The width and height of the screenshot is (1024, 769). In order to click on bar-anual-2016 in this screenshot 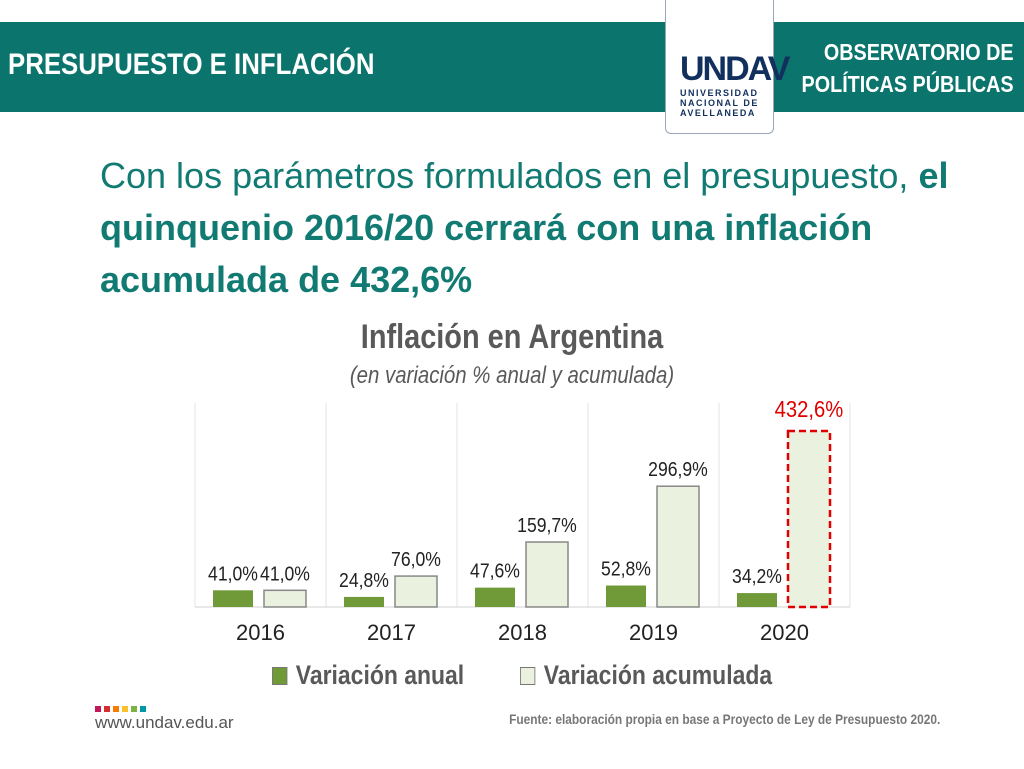, I will do `click(233, 598)`.